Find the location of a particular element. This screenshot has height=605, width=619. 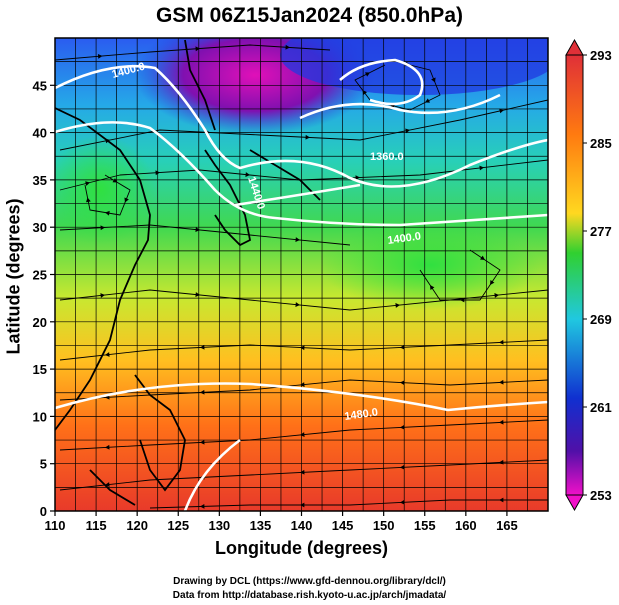

x-tick-label: 165 is located at coordinates (507, 525).